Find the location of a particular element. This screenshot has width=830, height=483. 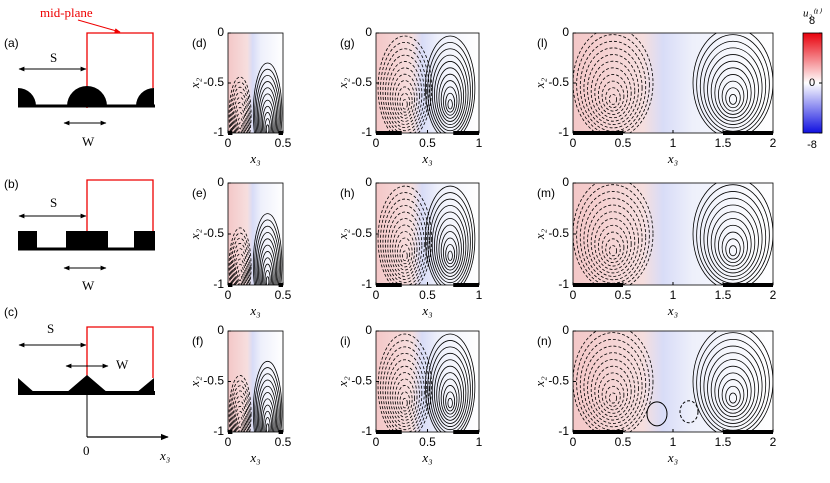

x-tick-label: 1 is located at coordinates (673, 295).